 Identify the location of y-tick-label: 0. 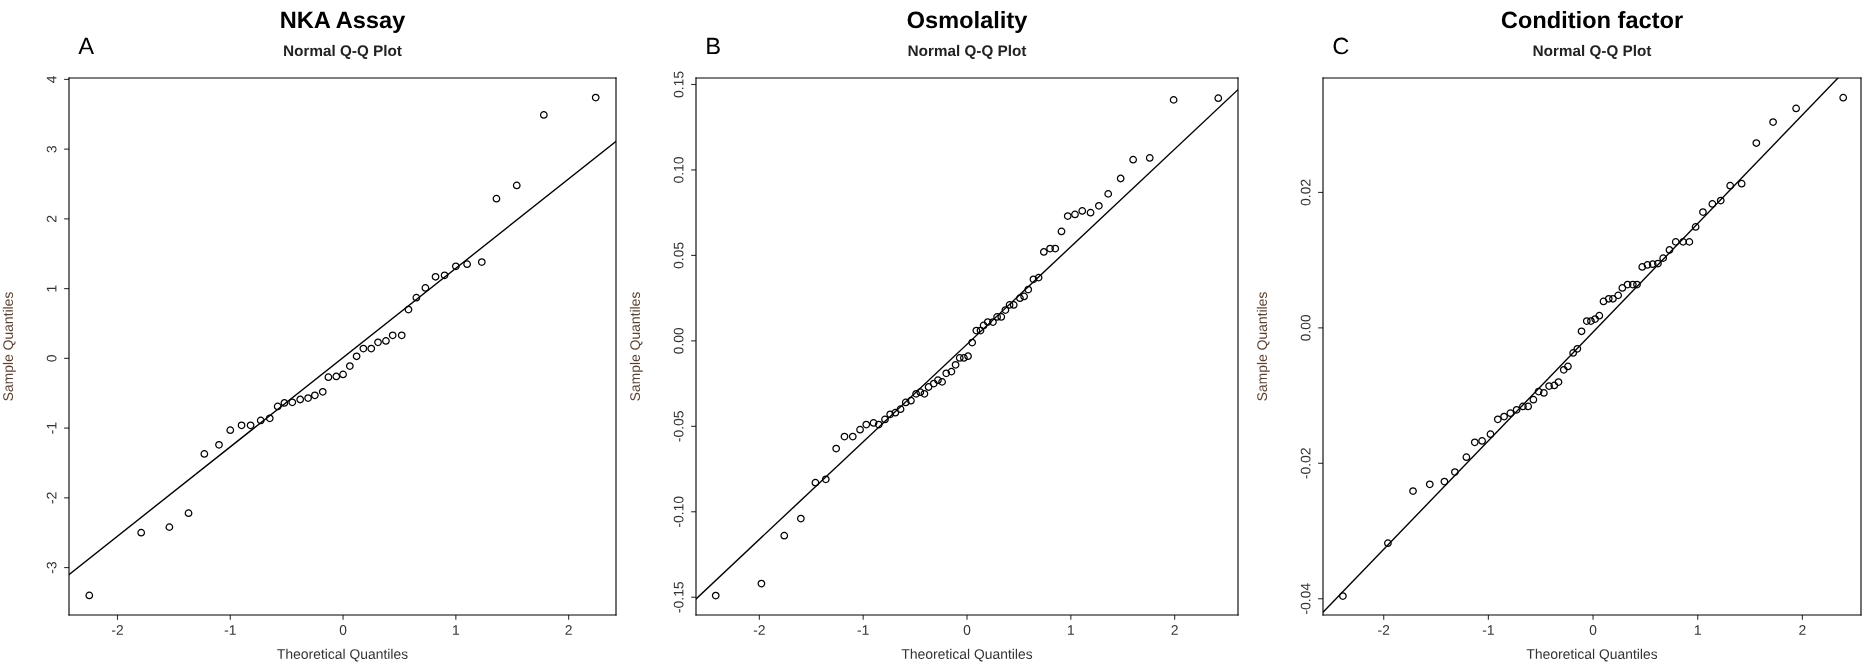
(51, 358).